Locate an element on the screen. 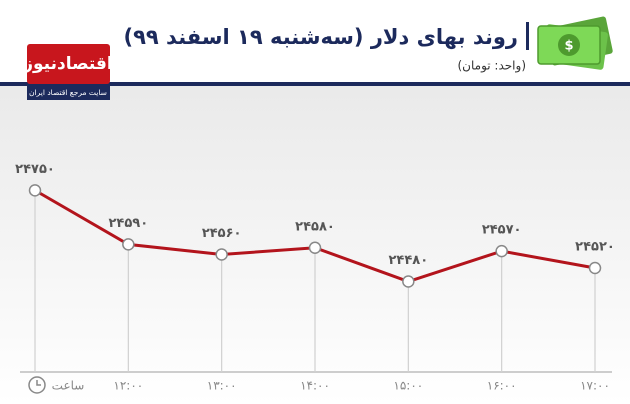  clock-icon is located at coordinates (37, 385).